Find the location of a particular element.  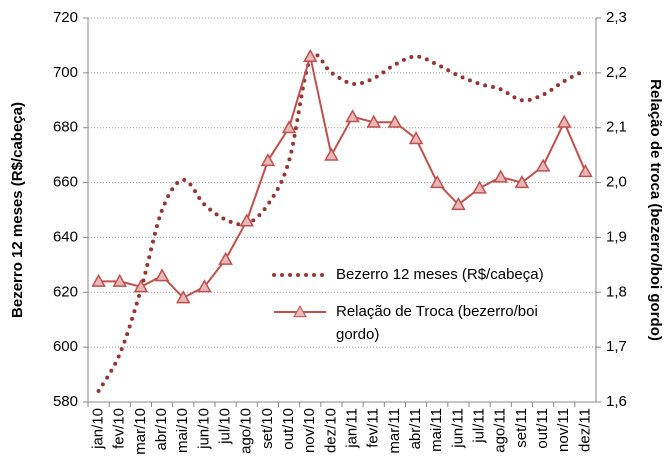

y-tick-label: 720 is located at coordinates (65, 17).